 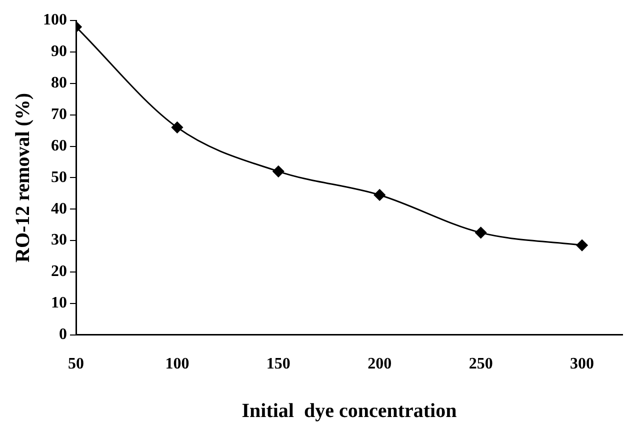 I want to click on y-tick-label: 30, so click(x=59, y=240).